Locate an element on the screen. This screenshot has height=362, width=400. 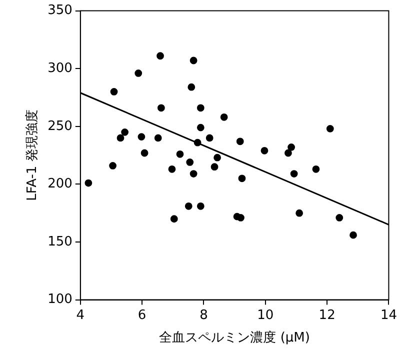
x-tick-label: 14 is located at coordinates (388, 315).